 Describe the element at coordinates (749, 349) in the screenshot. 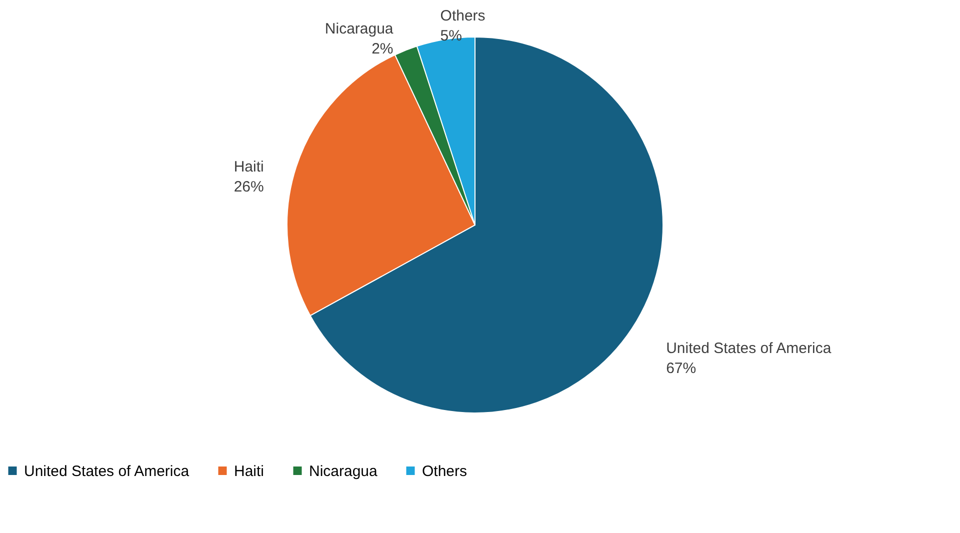

I see `slice-label: United States of America` at that location.